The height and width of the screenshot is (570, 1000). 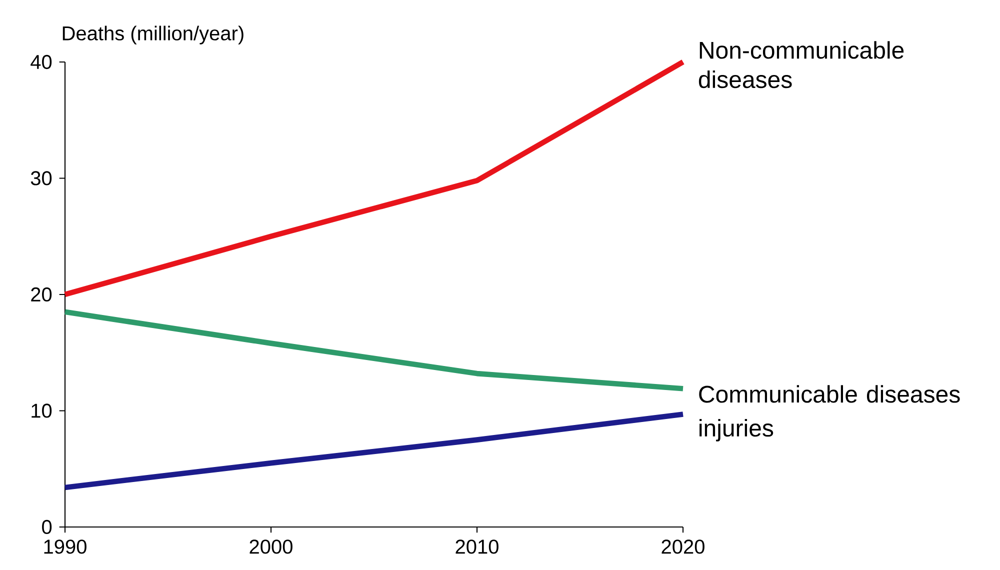 I want to click on x-tick-label: 2020, so click(x=683, y=547).